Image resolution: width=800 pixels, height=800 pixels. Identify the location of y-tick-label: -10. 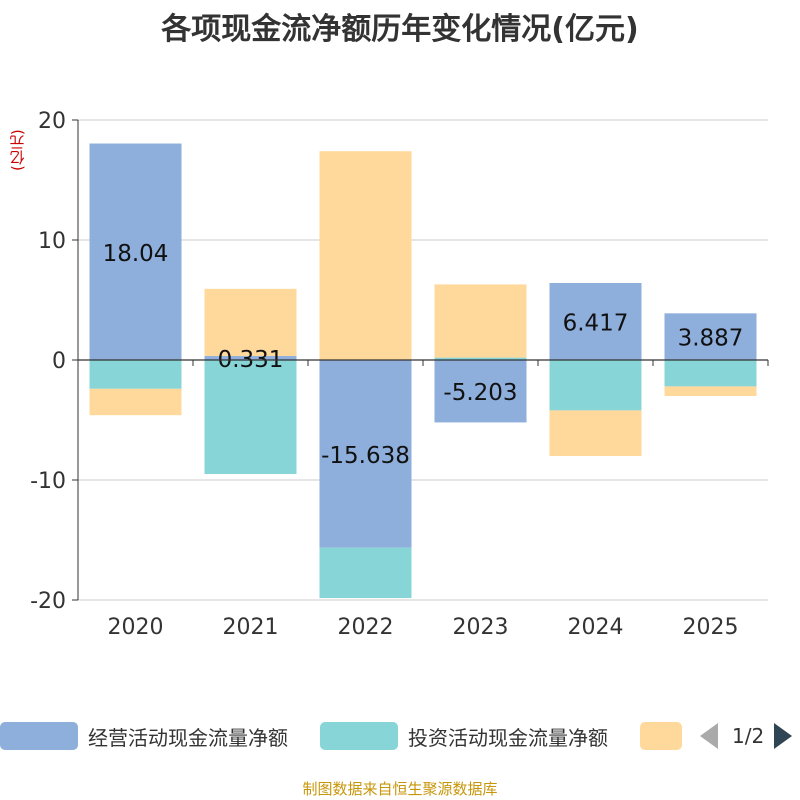
(48, 481).